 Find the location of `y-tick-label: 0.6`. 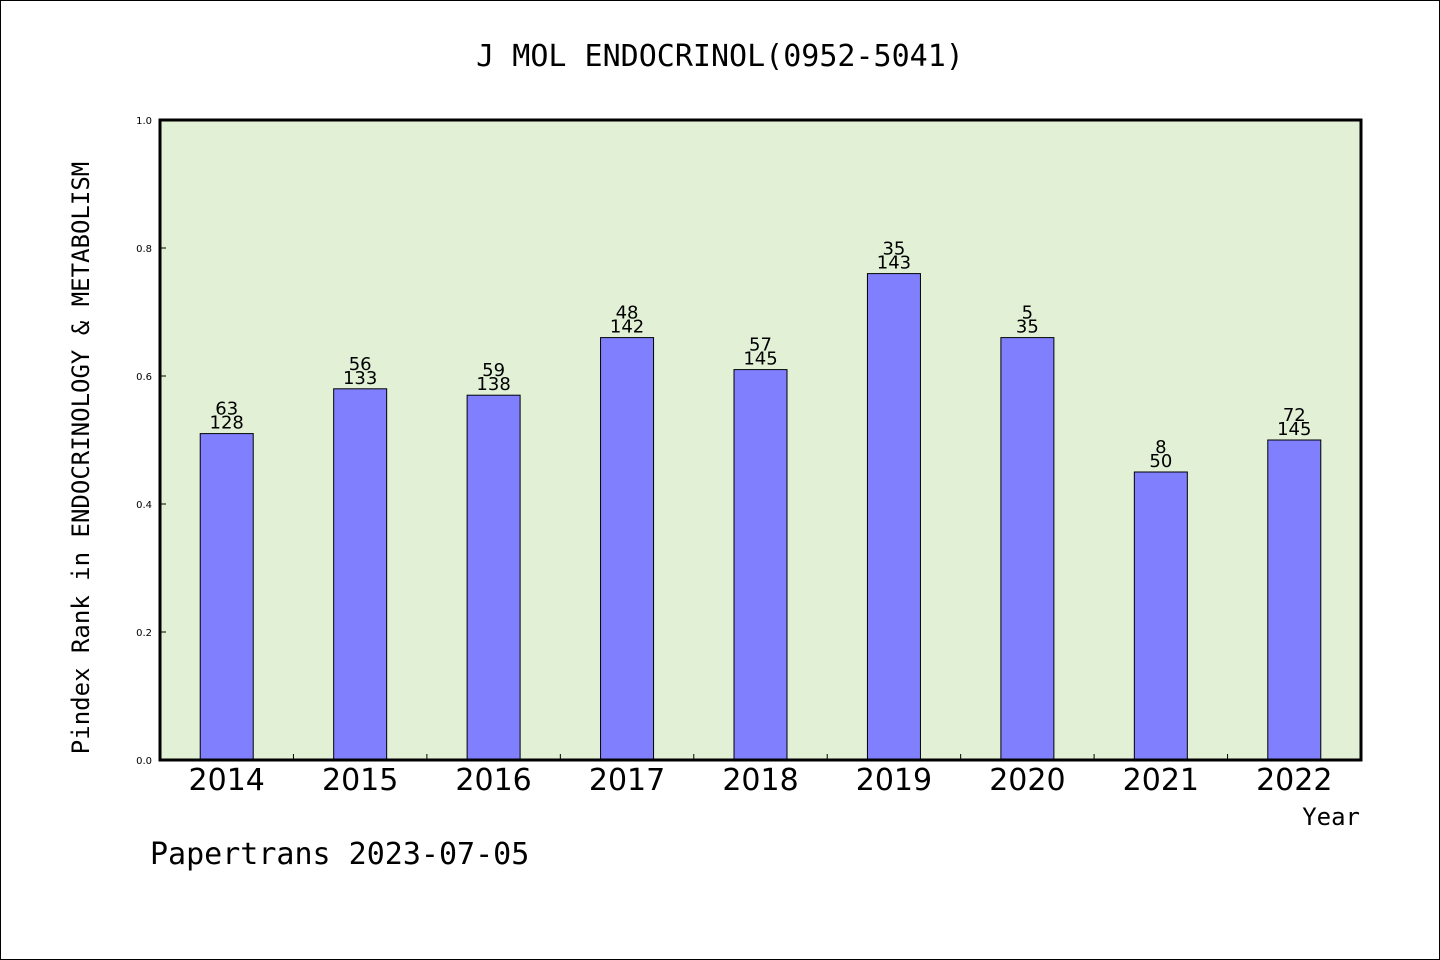

y-tick-label: 0.6 is located at coordinates (144, 377).